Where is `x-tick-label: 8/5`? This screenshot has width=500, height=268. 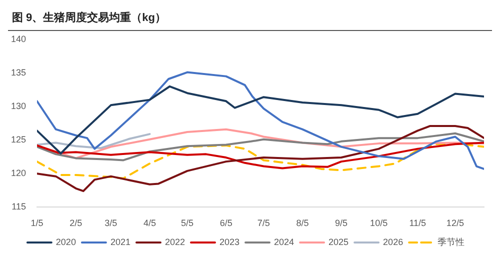 x-tick-label: 8/5 is located at coordinates (302, 223).